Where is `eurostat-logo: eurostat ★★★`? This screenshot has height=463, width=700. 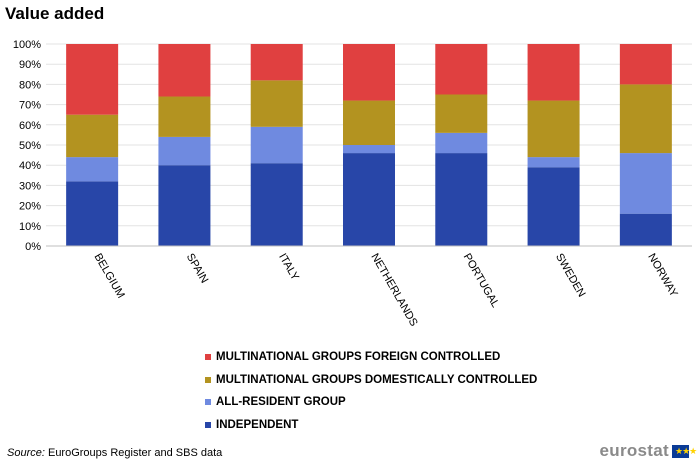 eurostat-logo: eurostat ★★★ is located at coordinates (648, 451).